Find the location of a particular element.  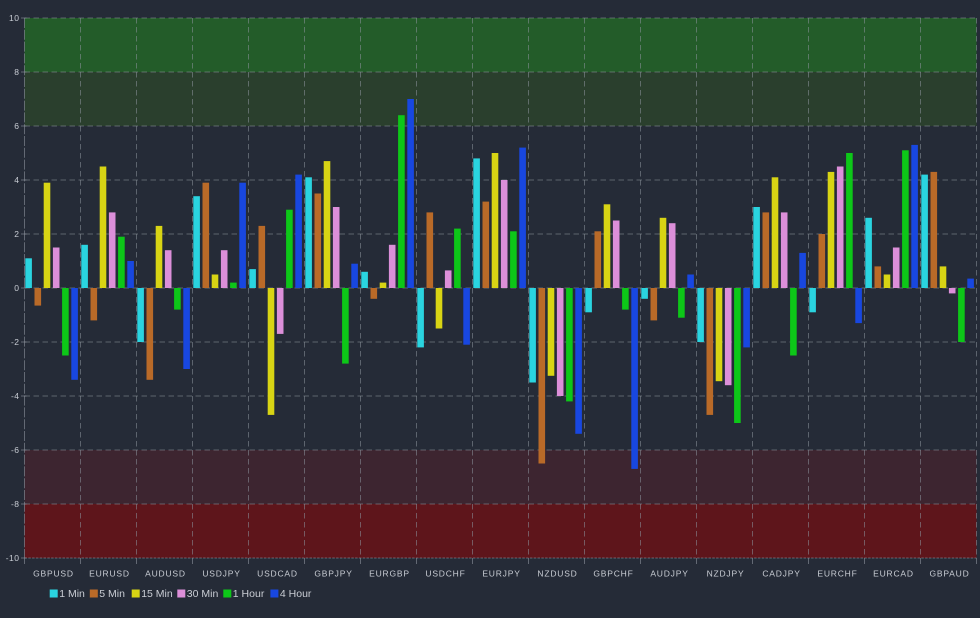

svg-text: 8 is located at coordinates (16, 72).